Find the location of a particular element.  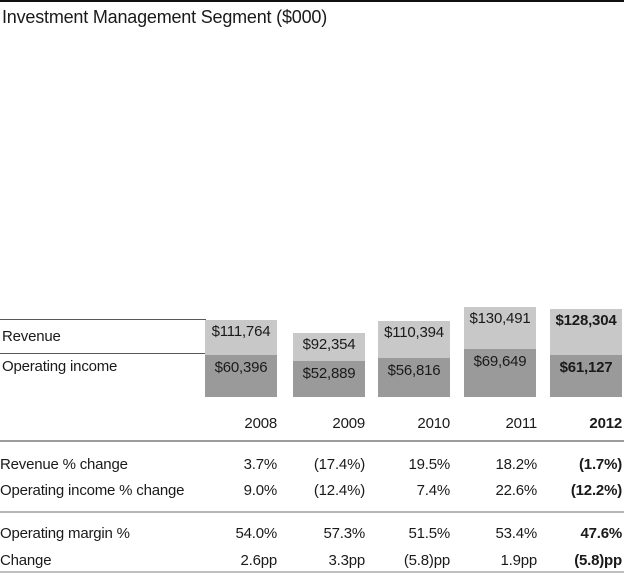

year-axis-row: 2008 2009 2010 2011 2012 is located at coordinates (311, 424).